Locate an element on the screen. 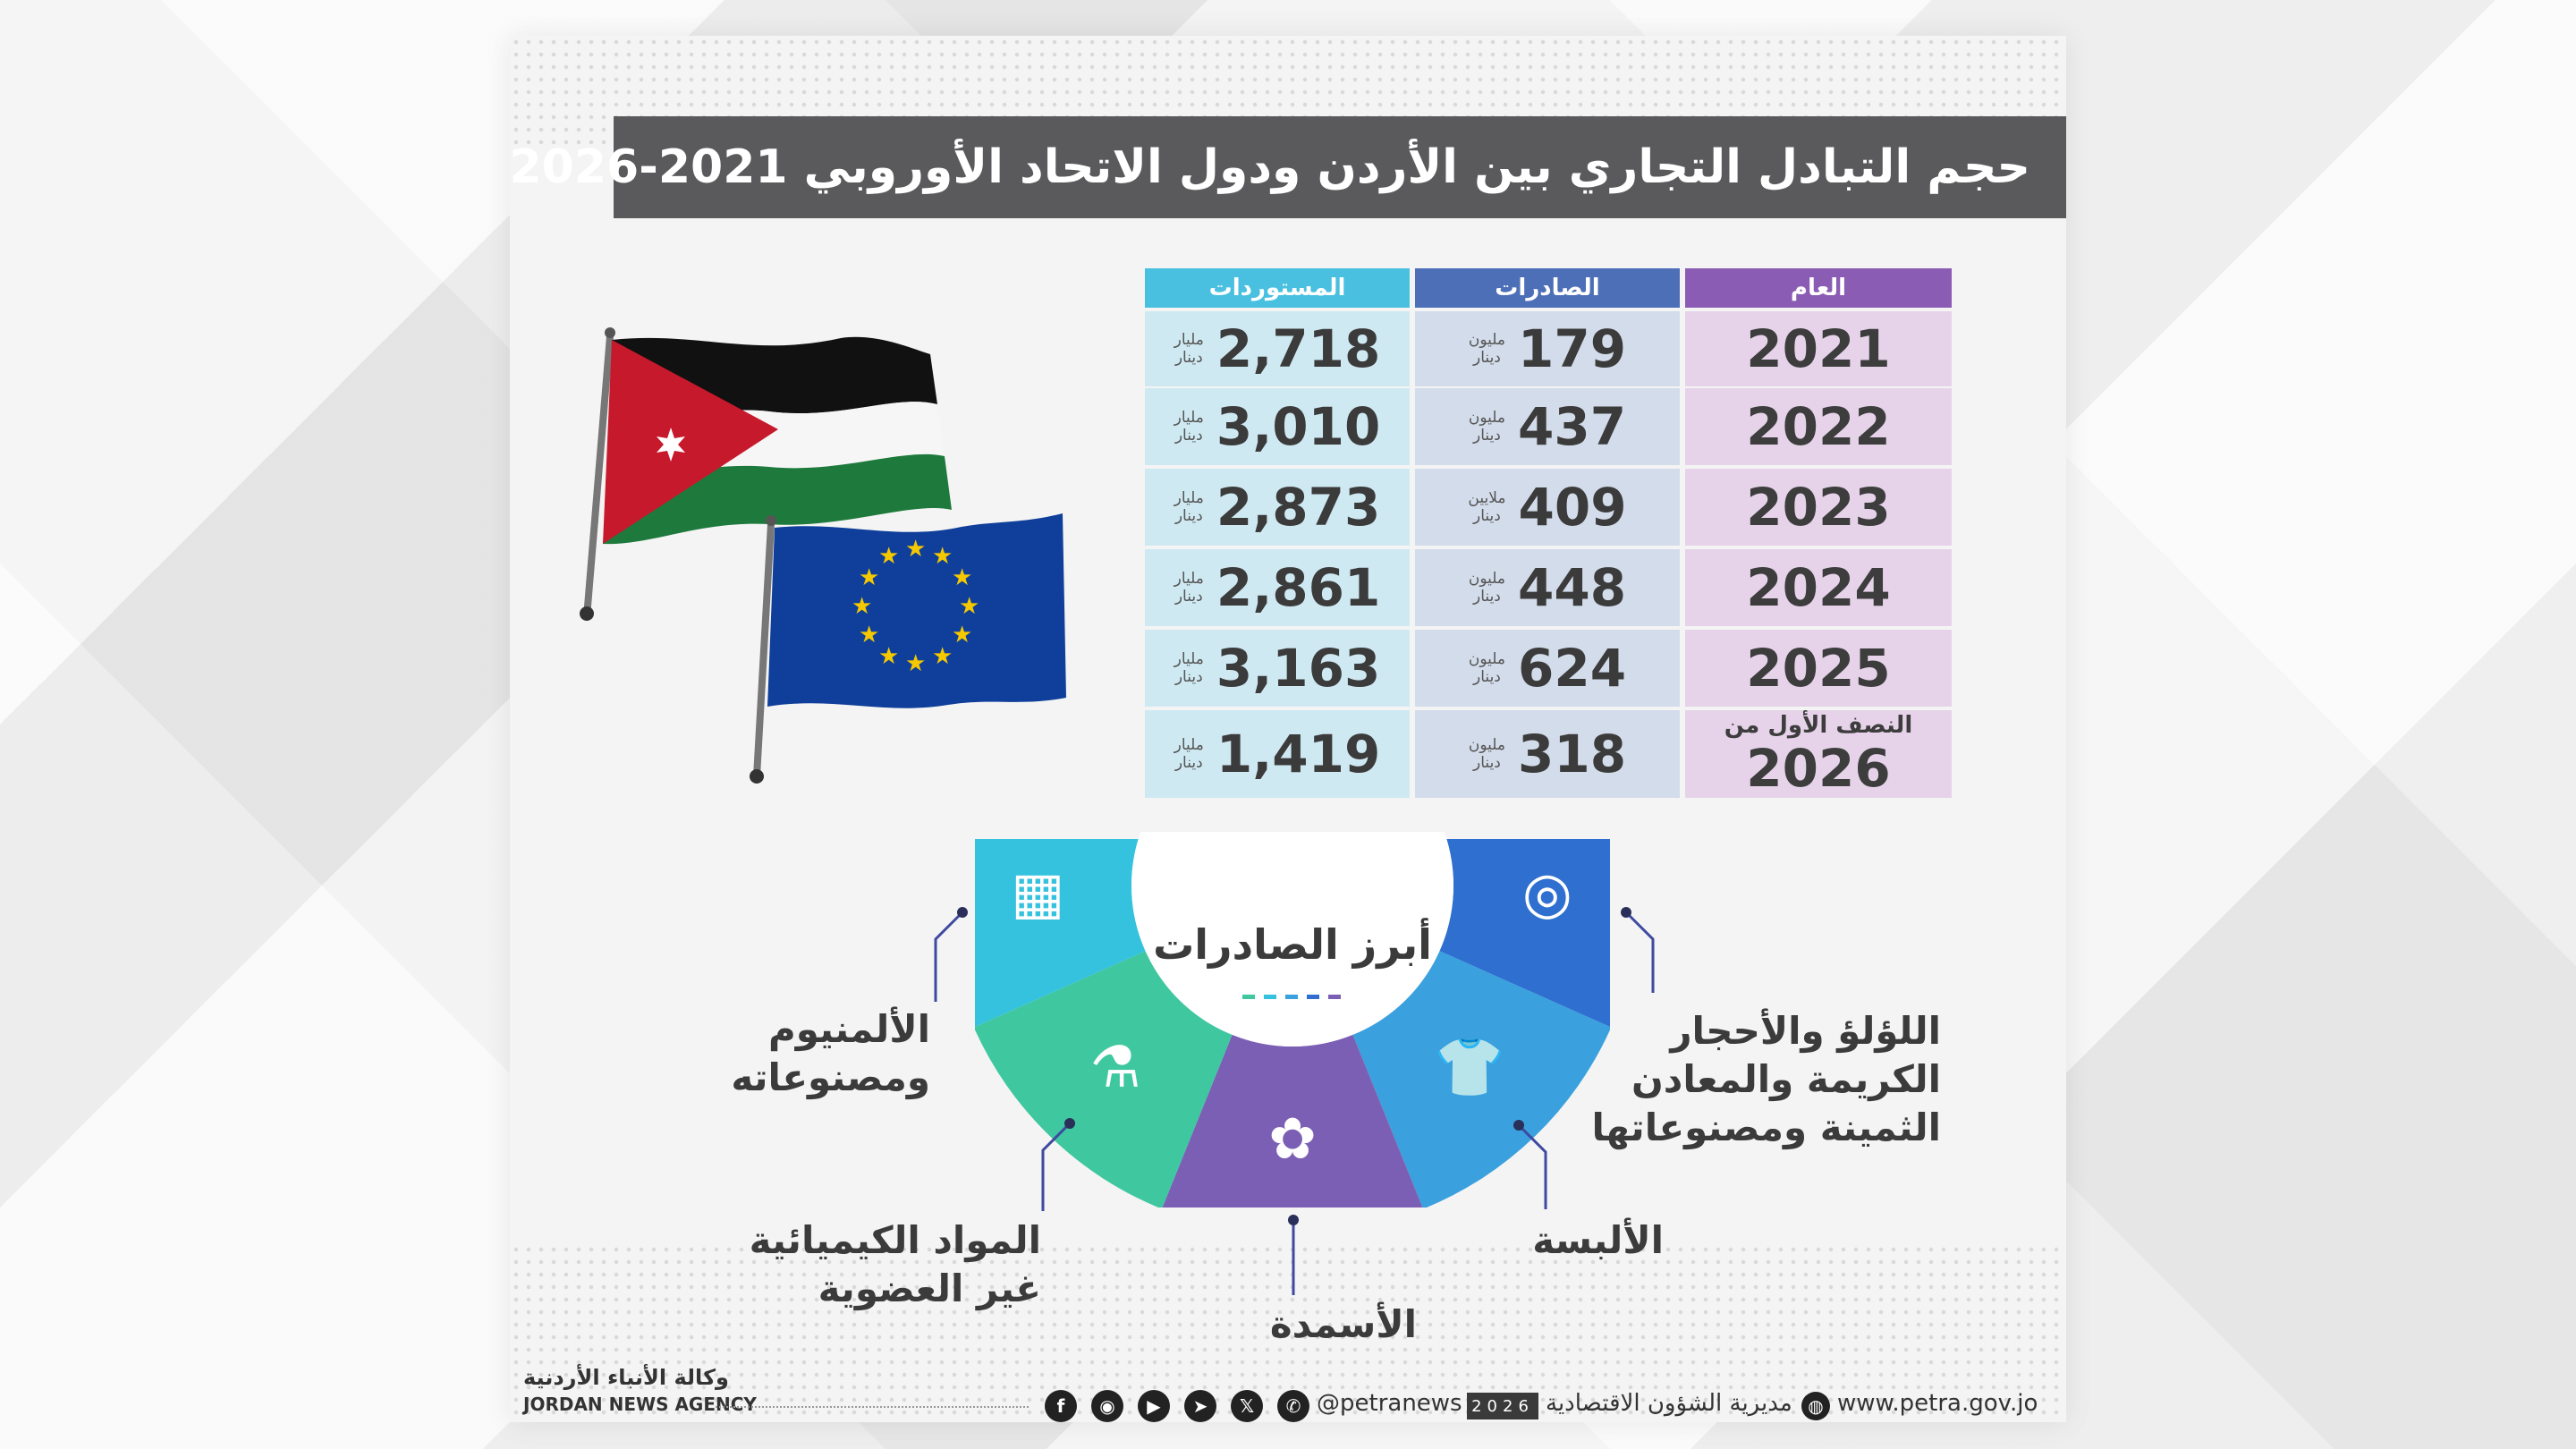  table-cell-exports: مليون دينار 624 is located at coordinates (1547, 668).